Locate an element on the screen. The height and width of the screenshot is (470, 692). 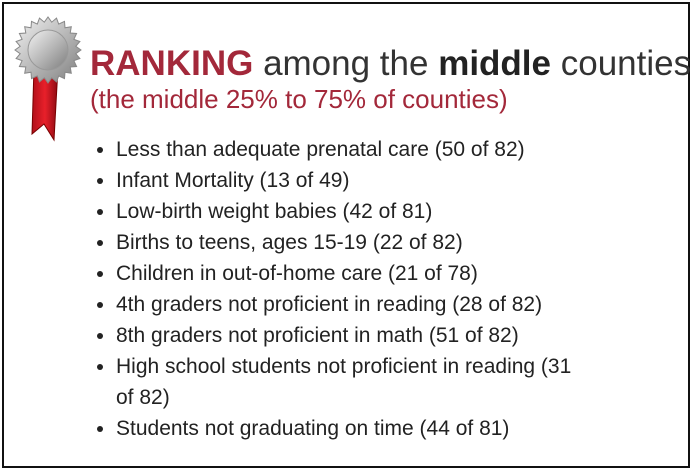
title-strong: middle is located at coordinates (494, 63).